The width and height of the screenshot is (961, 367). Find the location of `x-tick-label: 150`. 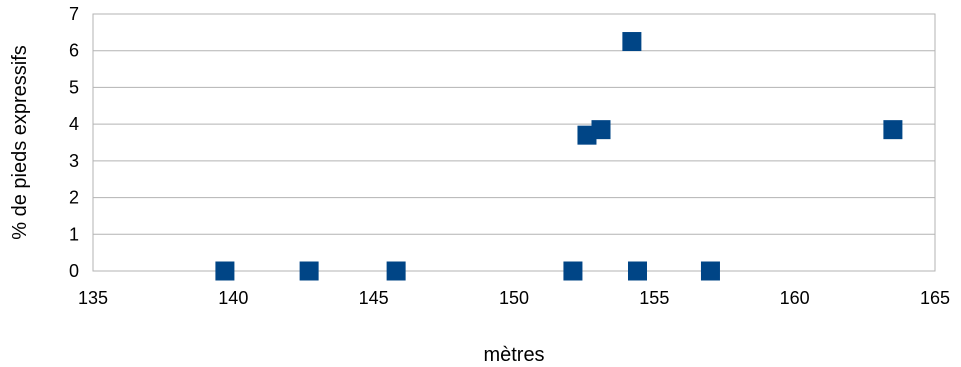

x-tick-label: 150 is located at coordinates (514, 298).